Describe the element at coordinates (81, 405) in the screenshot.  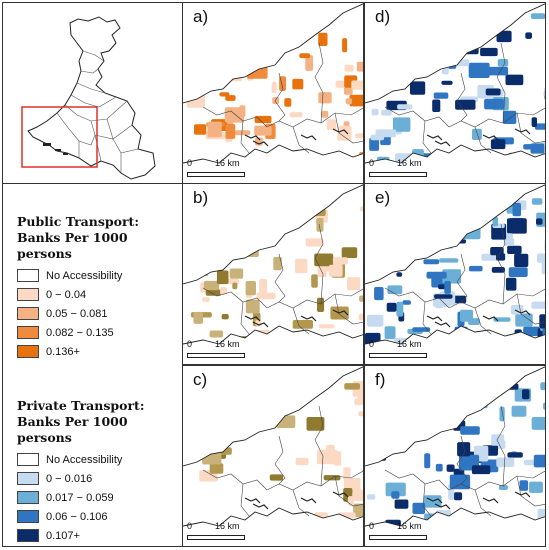
I see `private-legend-title-line1: Private Transport:` at that location.